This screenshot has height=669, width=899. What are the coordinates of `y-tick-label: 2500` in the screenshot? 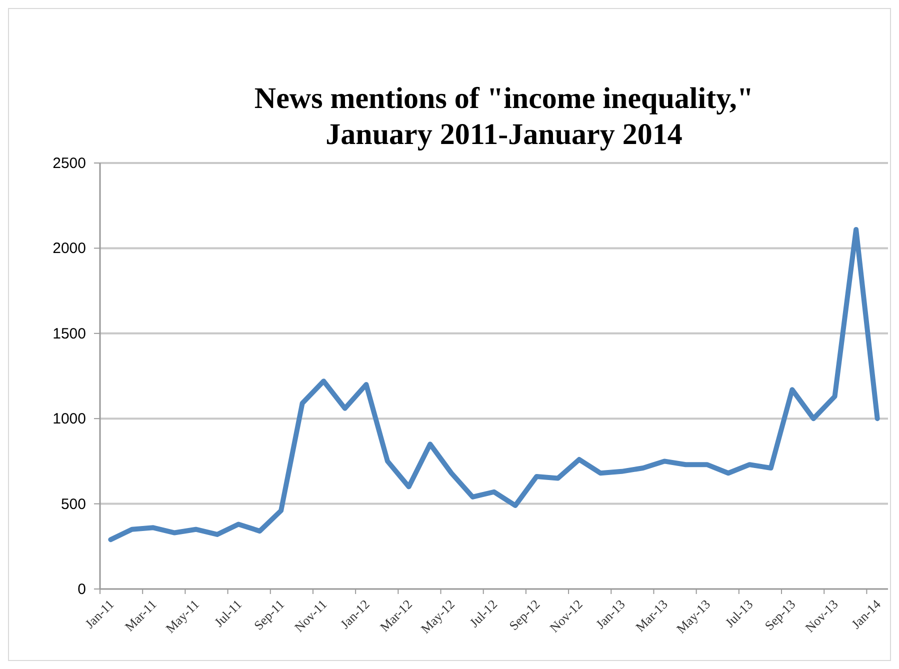 It's located at (69, 163).